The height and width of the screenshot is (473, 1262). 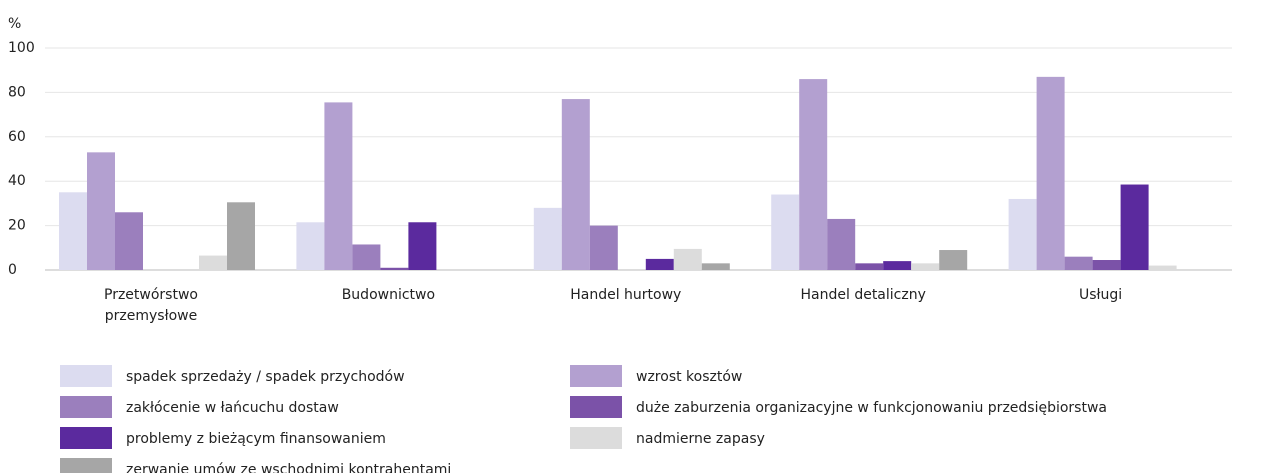 I want to click on y-tick-label: 0, so click(x=12, y=270).